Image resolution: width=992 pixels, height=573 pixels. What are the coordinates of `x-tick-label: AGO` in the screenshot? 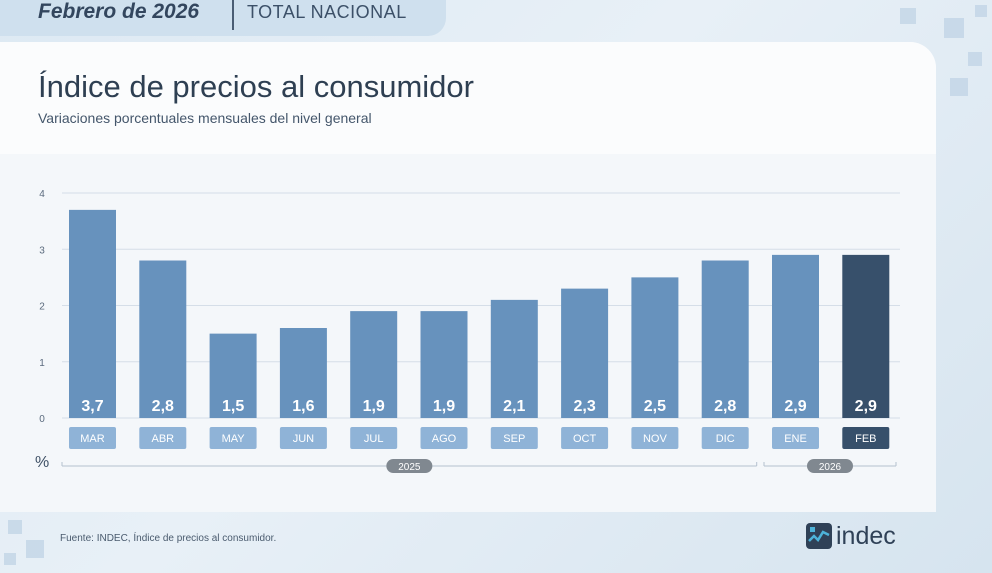 It's located at (444, 439).